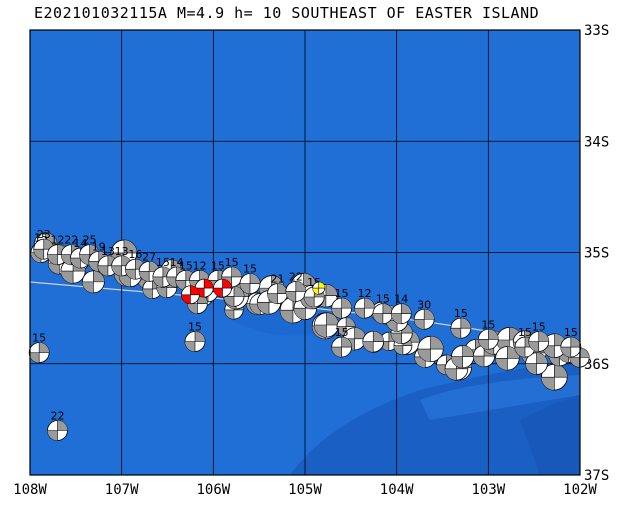 The height and width of the screenshot is (505, 623). What do you see at coordinates (213, 490) in the screenshot?
I see `lon-tick-label: 106W` at bounding box center [213, 490].